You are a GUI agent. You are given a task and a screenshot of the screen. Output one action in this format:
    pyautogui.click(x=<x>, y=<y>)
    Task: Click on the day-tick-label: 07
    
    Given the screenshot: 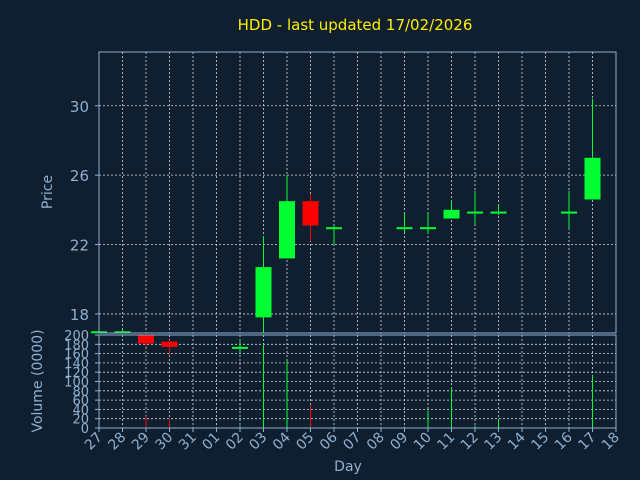 What is the action you would take?
    pyautogui.click(x=352, y=442)
    